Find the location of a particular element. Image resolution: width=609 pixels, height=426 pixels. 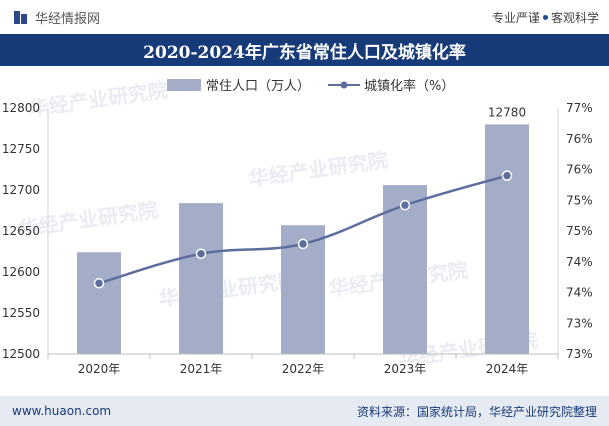

dot-separator-icon is located at coordinates (545, 17).